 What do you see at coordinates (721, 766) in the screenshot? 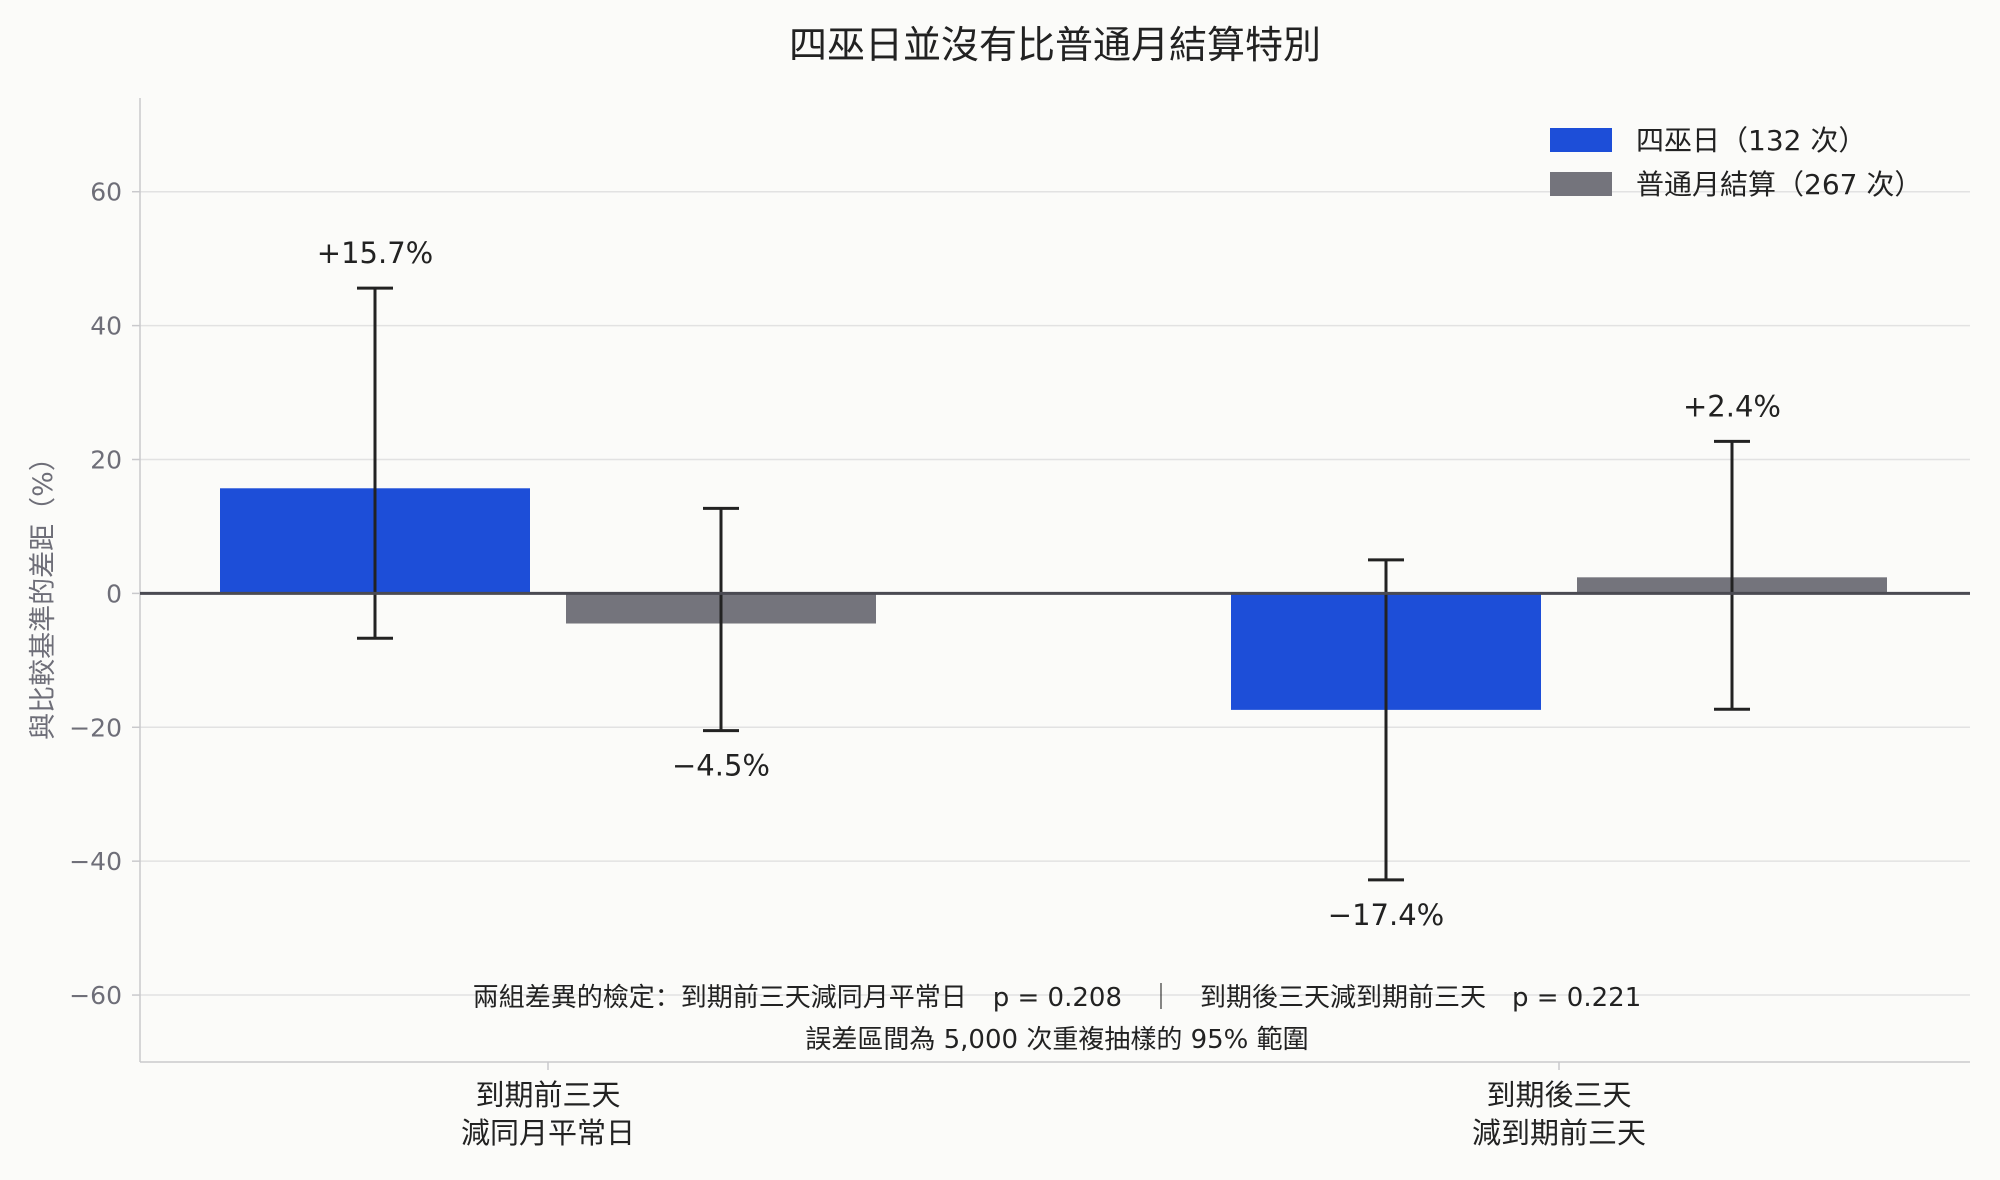
I see `data-label: −4.5%` at bounding box center [721, 766].